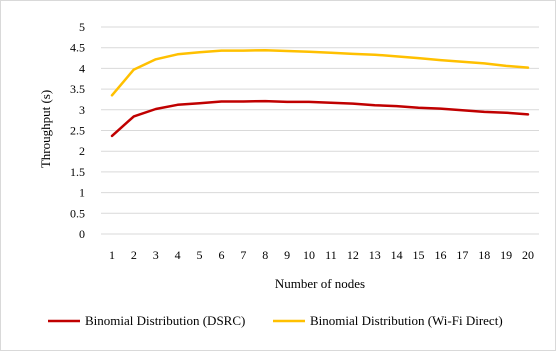 The height and width of the screenshot is (355, 556). Describe the element at coordinates (506, 255) in the screenshot. I see `x-tick-label: 19` at that location.